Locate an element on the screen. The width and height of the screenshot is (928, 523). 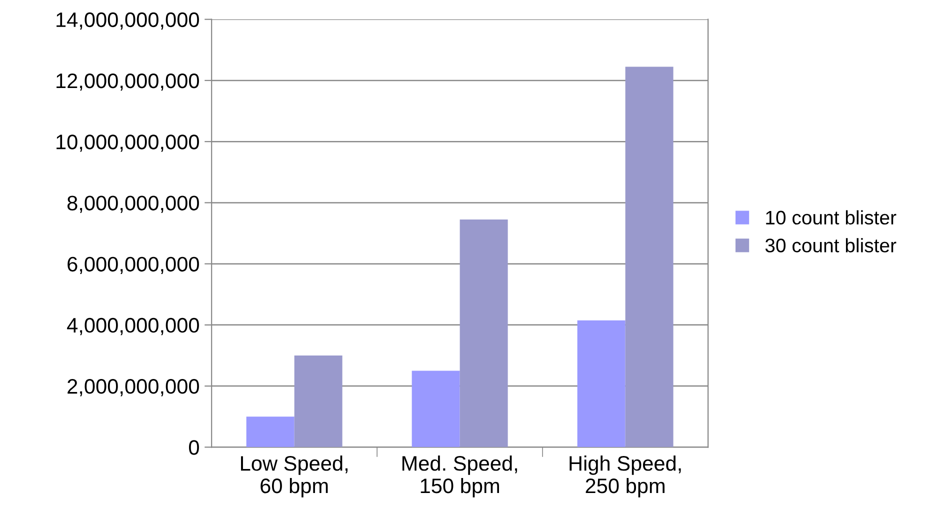
y-tick-label: 8,000,000,000 is located at coordinates (133, 204).